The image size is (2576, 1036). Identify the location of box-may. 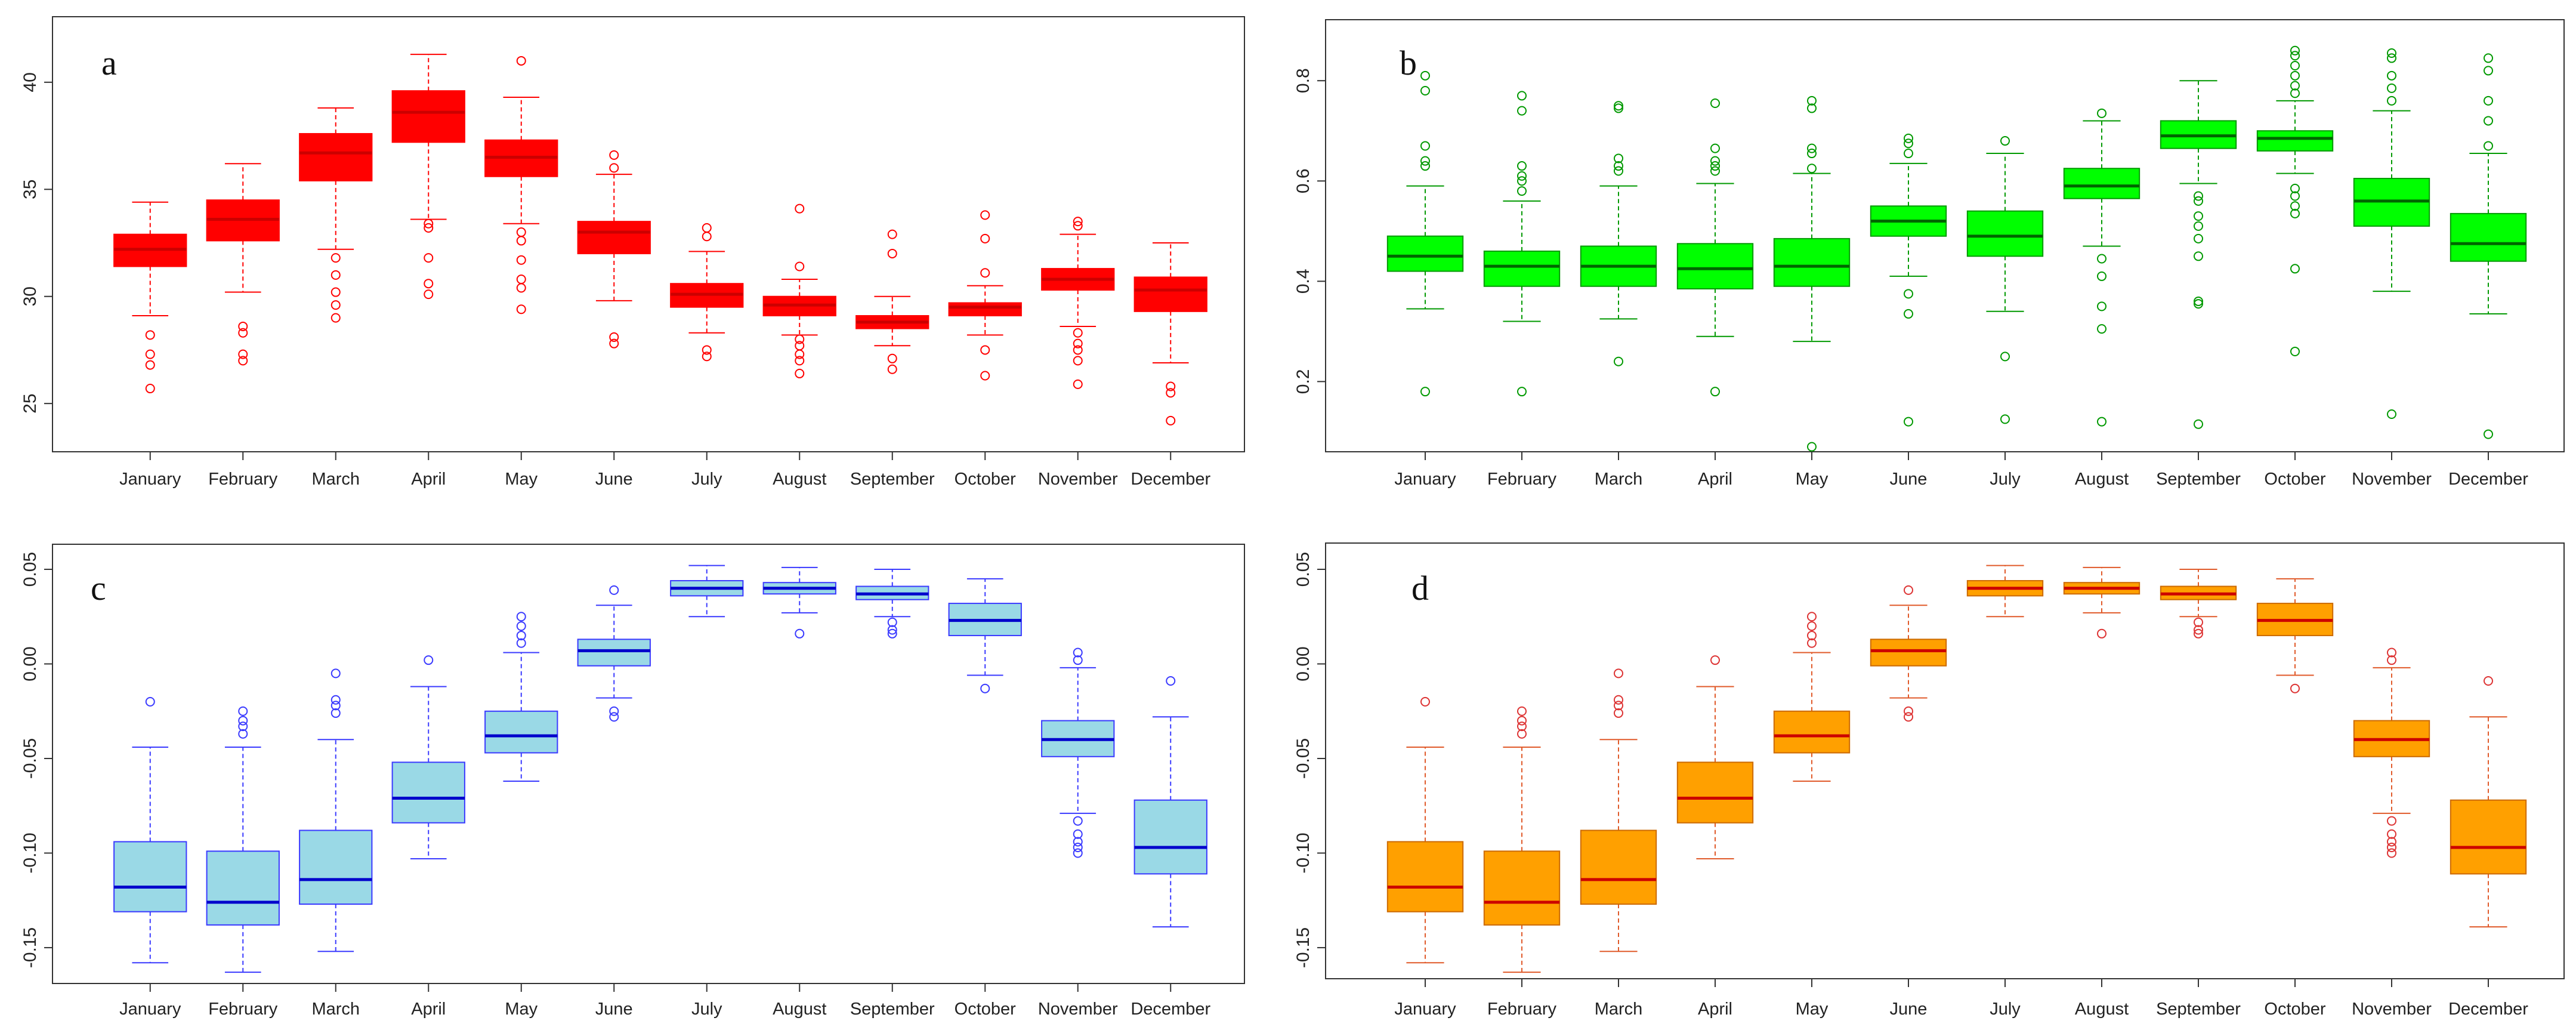
(1812, 273).